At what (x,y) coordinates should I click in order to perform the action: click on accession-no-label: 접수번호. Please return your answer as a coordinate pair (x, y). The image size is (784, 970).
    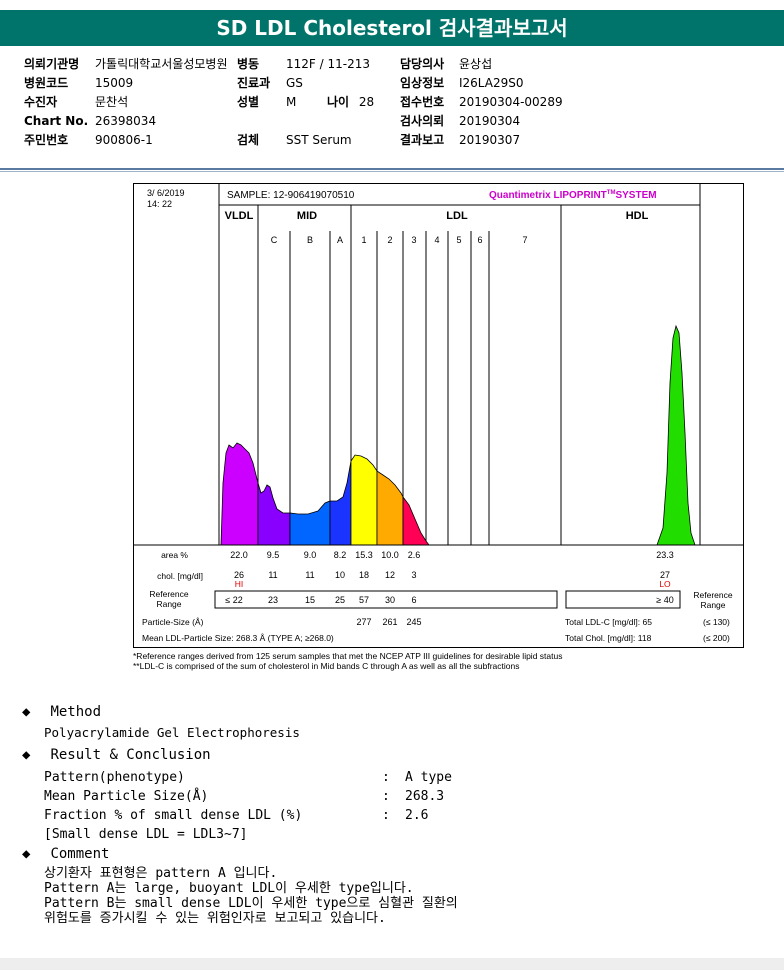
    Looking at the image, I should click on (422, 102).